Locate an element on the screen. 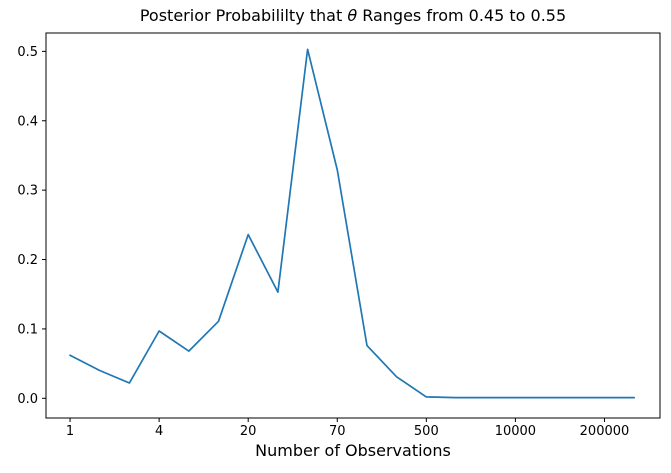 Image resolution: width=671 pixels, height=473 pixels. y-tick-label: 0.1 is located at coordinates (27, 329).